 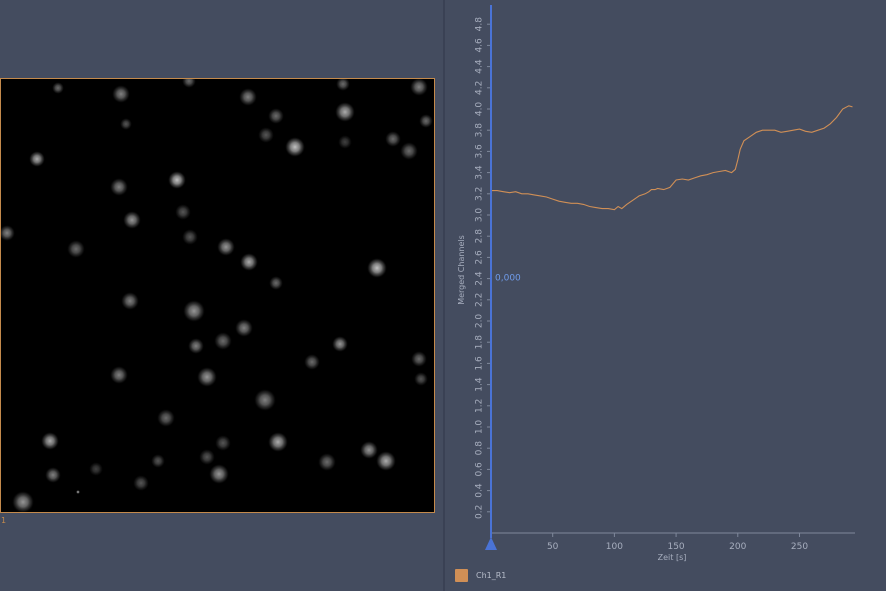 What do you see at coordinates (461, 270) in the screenshot?
I see `y-axis-title: Merged Channels` at bounding box center [461, 270].